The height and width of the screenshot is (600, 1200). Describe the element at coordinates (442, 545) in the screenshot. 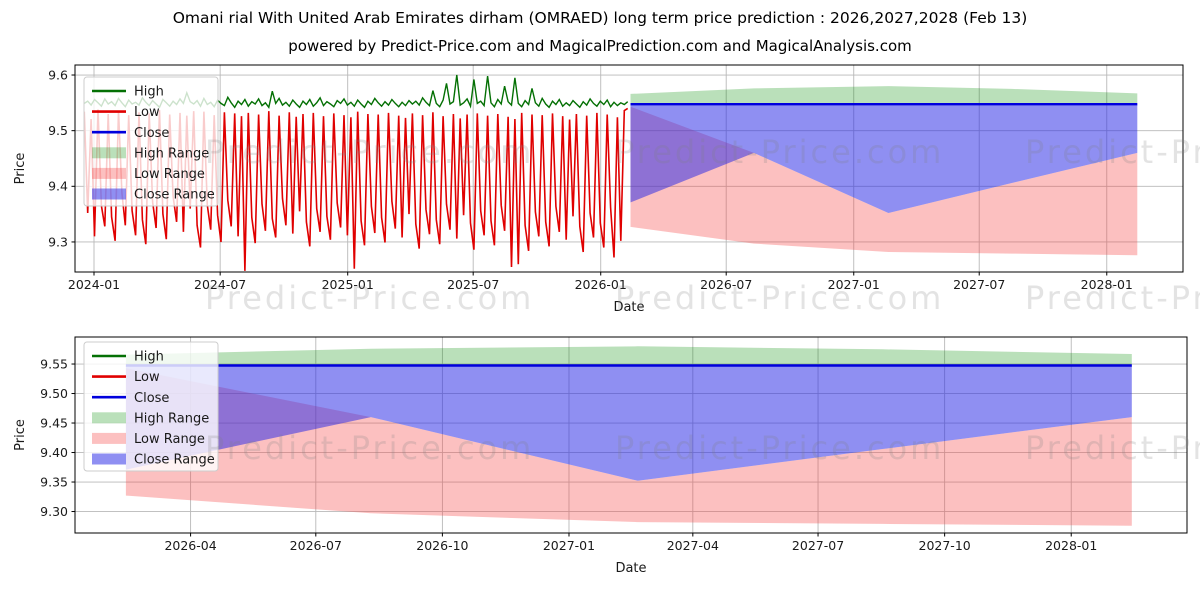

I see `x-tick-label: 2026-10` at that location.